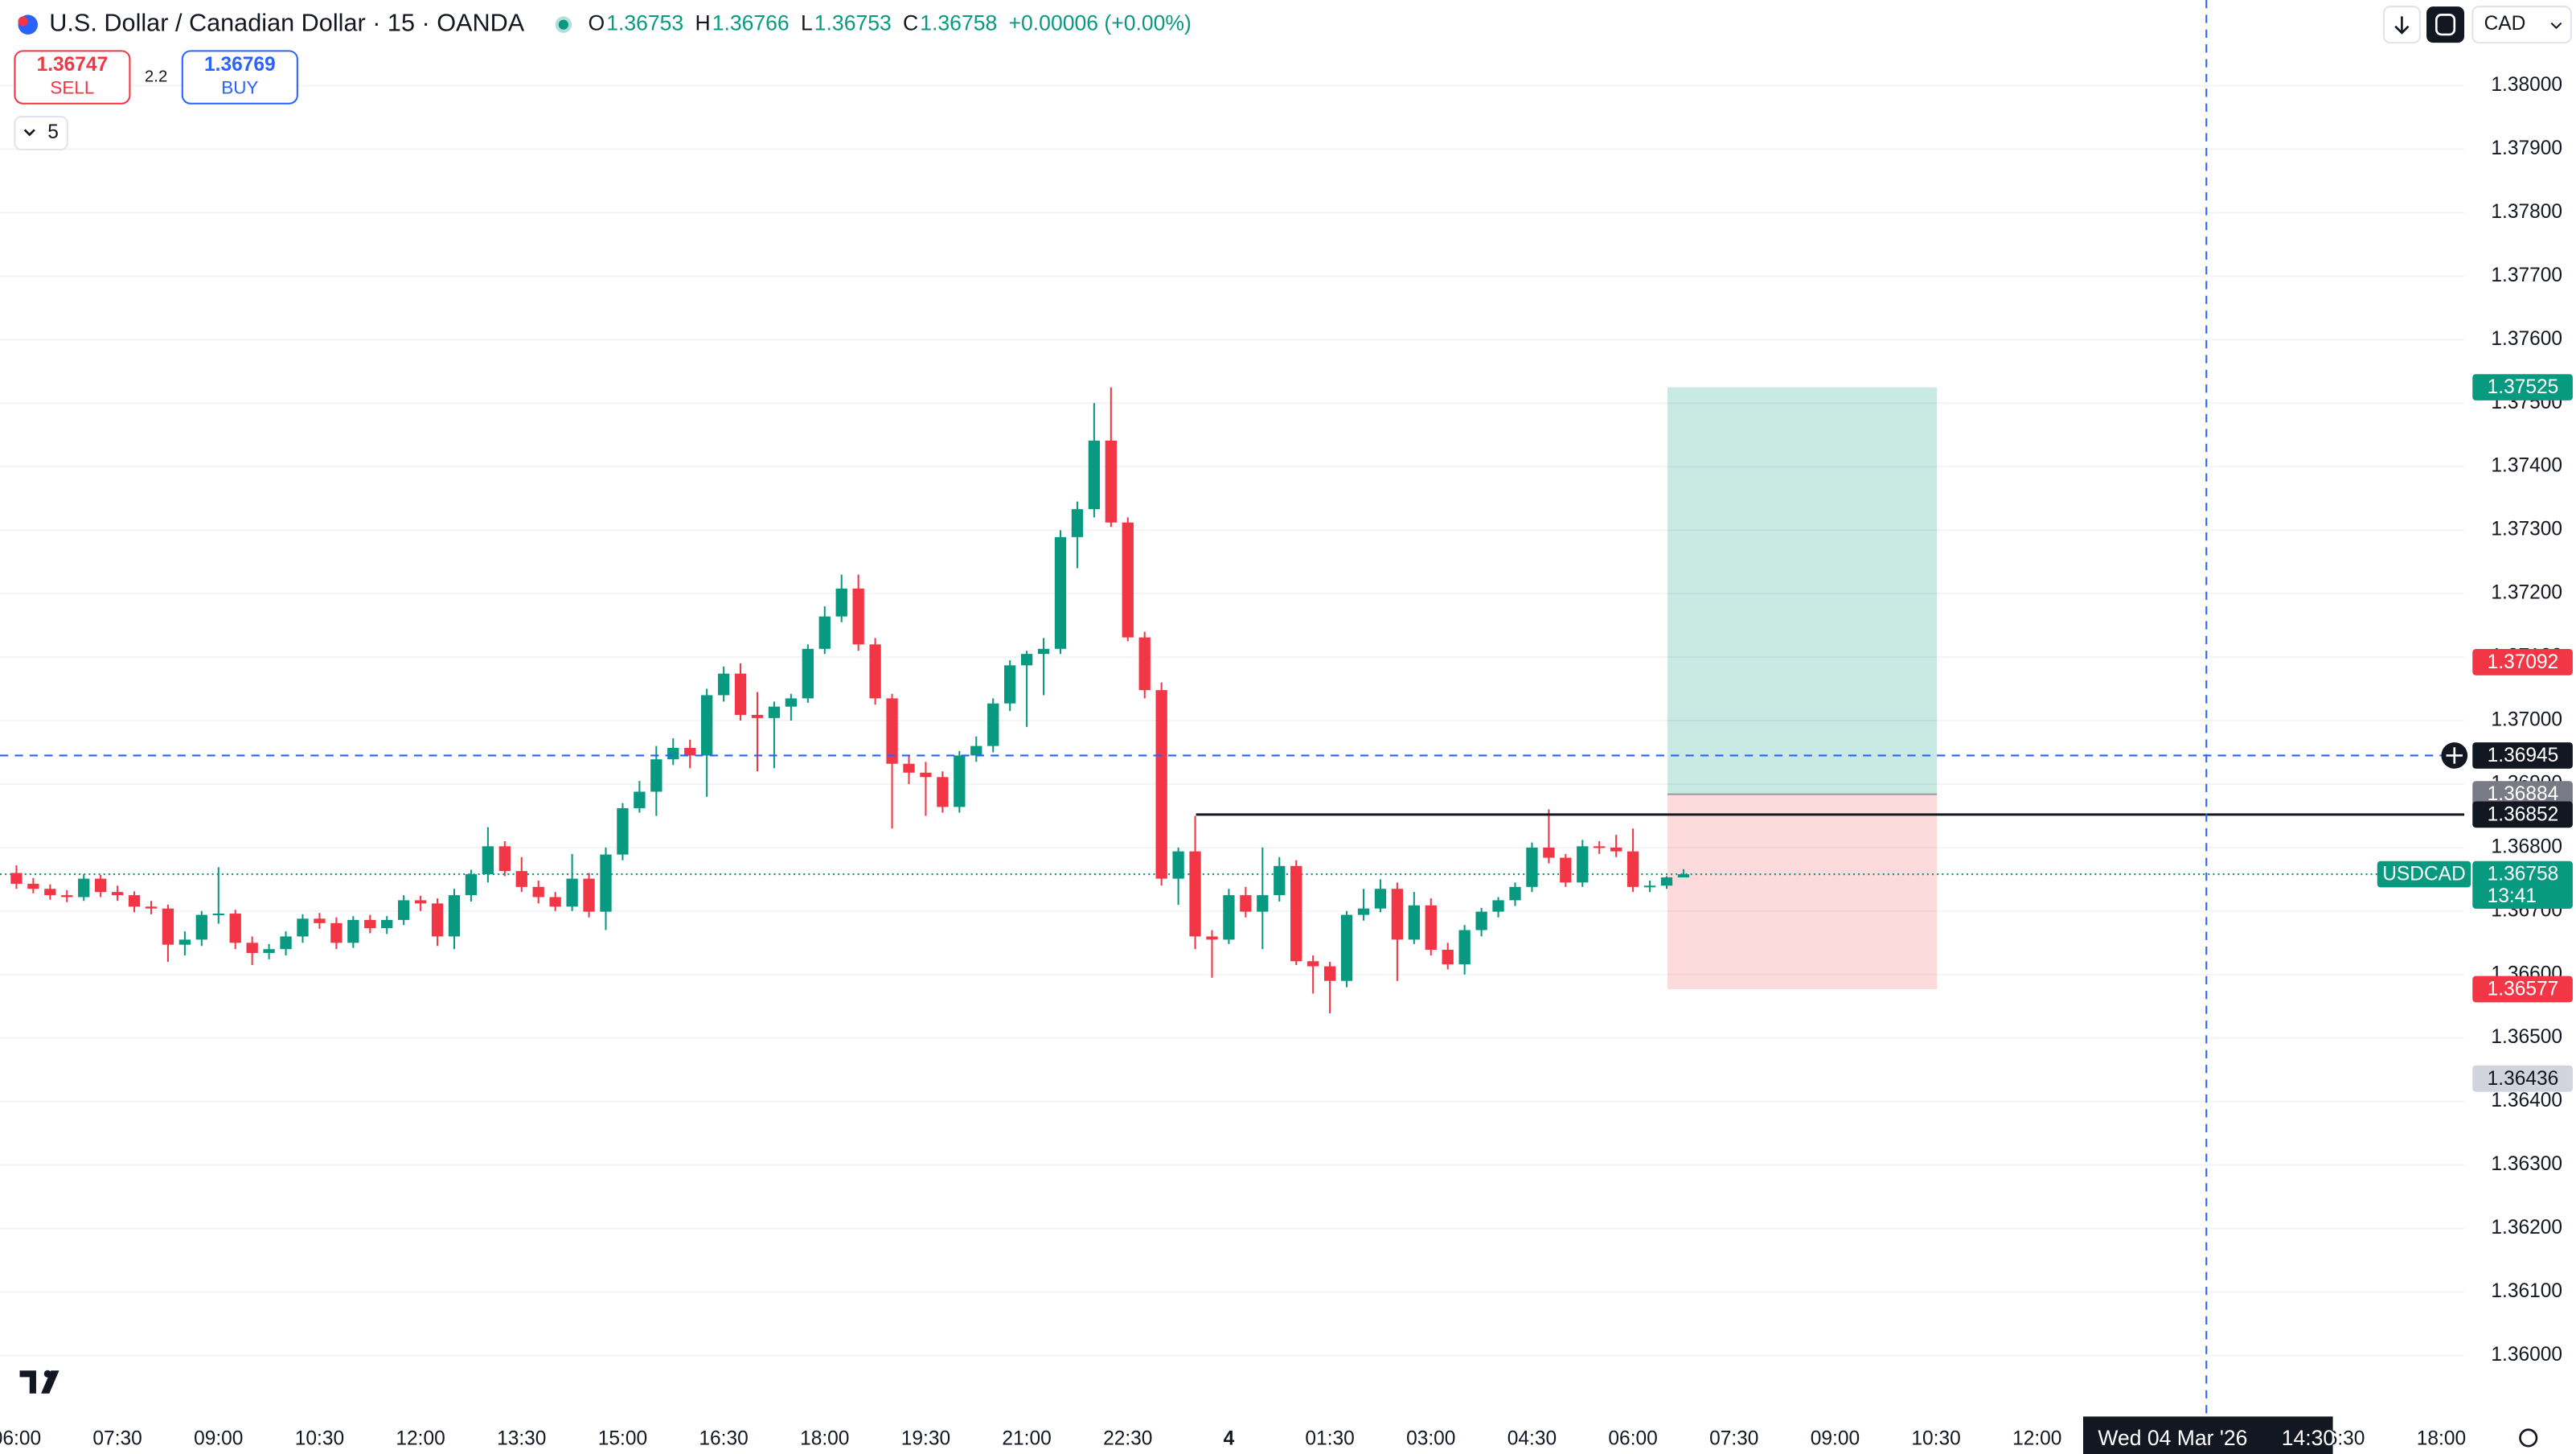 This screenshot has width=2576, height=1454. I want to click on x-tick-label: 10:30, so click(319, 1439).